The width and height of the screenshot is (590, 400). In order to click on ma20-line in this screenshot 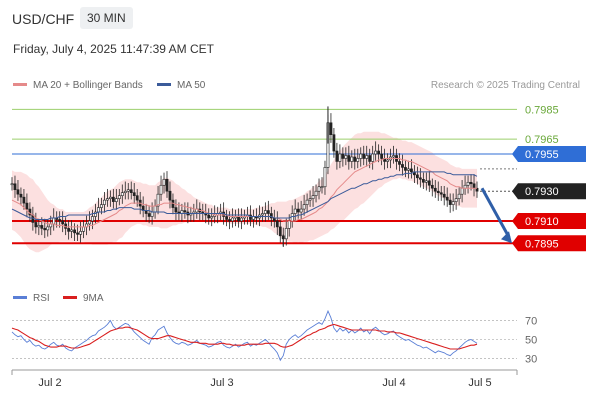, I will do `click(244, 193)`.